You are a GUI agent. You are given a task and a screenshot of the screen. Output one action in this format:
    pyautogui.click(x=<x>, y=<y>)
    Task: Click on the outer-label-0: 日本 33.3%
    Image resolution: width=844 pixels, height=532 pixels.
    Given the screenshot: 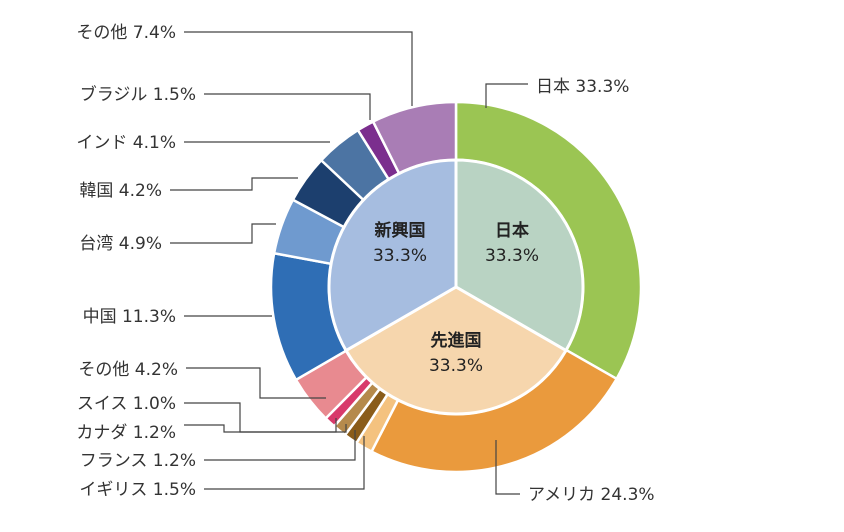 What is the action you would take?
    pyautogui.click(x=582, y=87)
    